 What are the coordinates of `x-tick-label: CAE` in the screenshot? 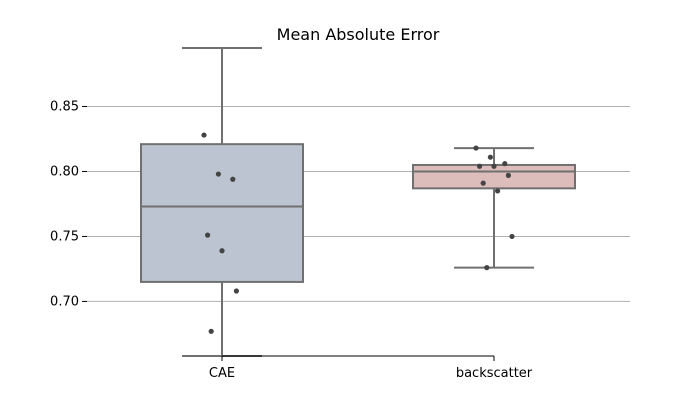 It's located at (222, 373).